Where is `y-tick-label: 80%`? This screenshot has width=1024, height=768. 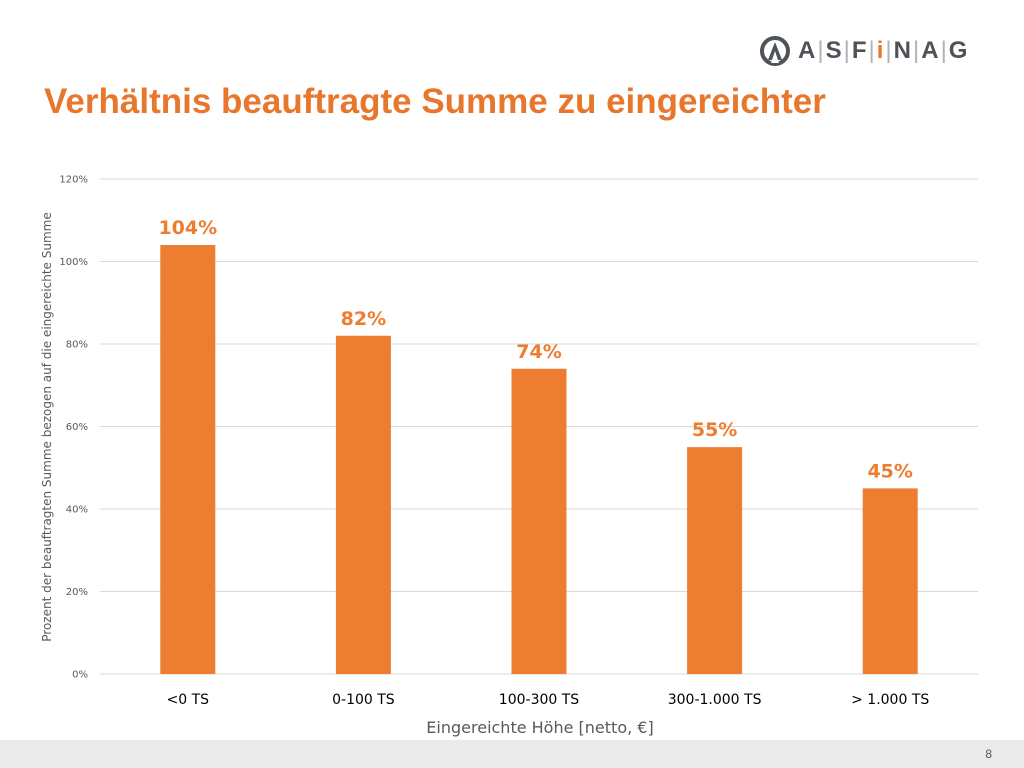
y-tick-label: 80% is located at coordinates (77, 345).